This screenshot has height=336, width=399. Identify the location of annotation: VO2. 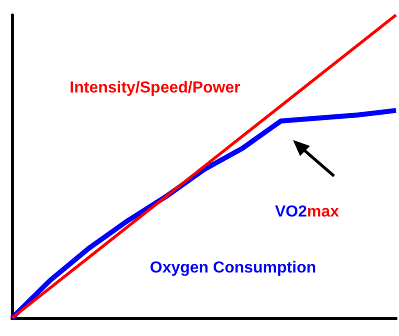
(291, 212).